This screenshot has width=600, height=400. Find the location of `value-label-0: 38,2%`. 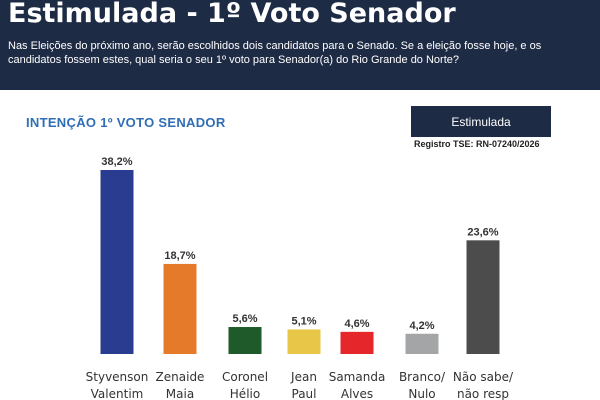

value-label-0: 38,2% is located at coordinates (116, 162).